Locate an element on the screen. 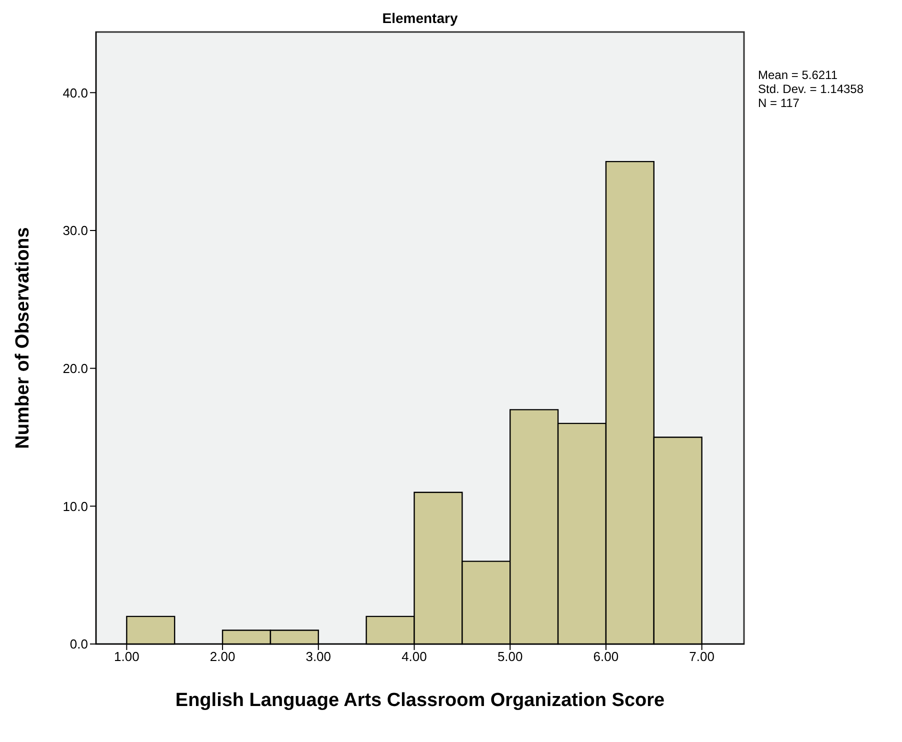 This screenshot has width=902, height=742. text: N = 117 is located at coordinates (779, 103).